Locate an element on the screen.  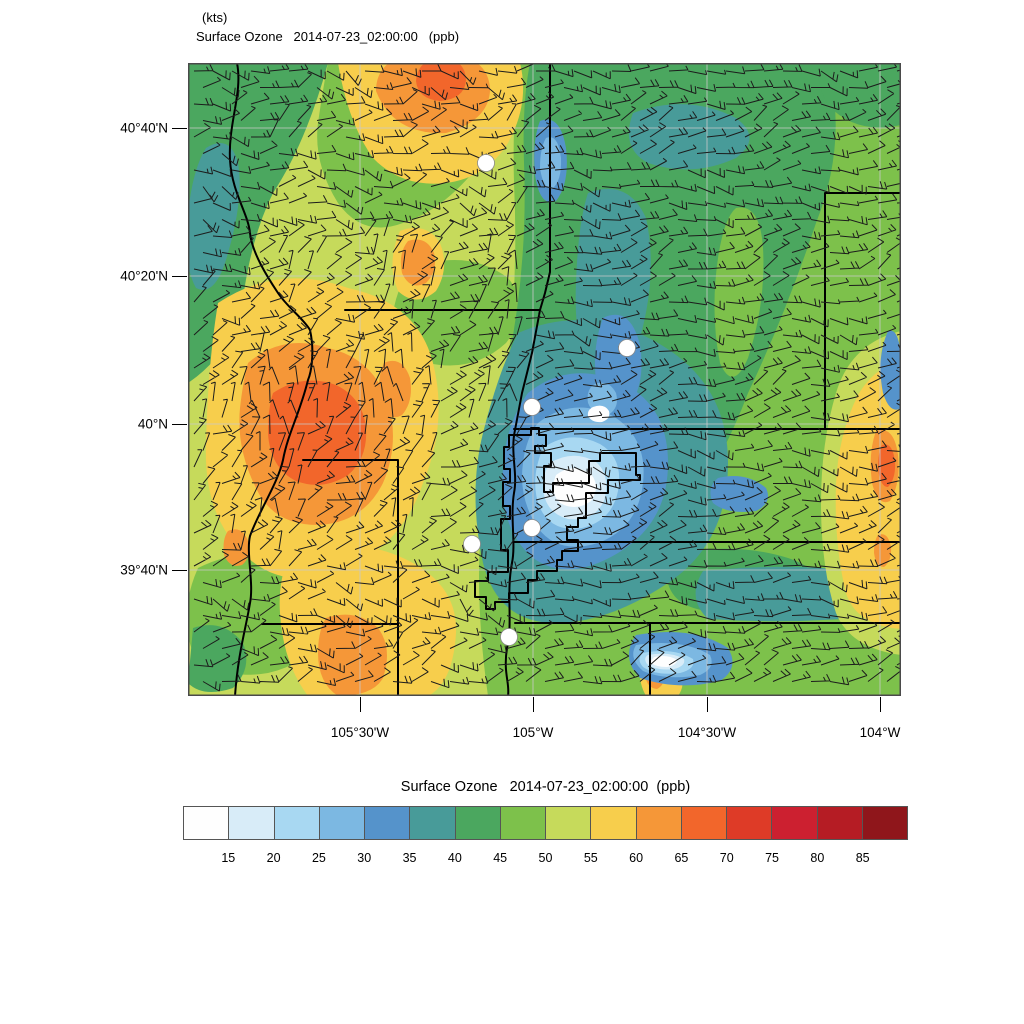
lon-tick-label: 105°30'W is located at coordinates (360, 732).